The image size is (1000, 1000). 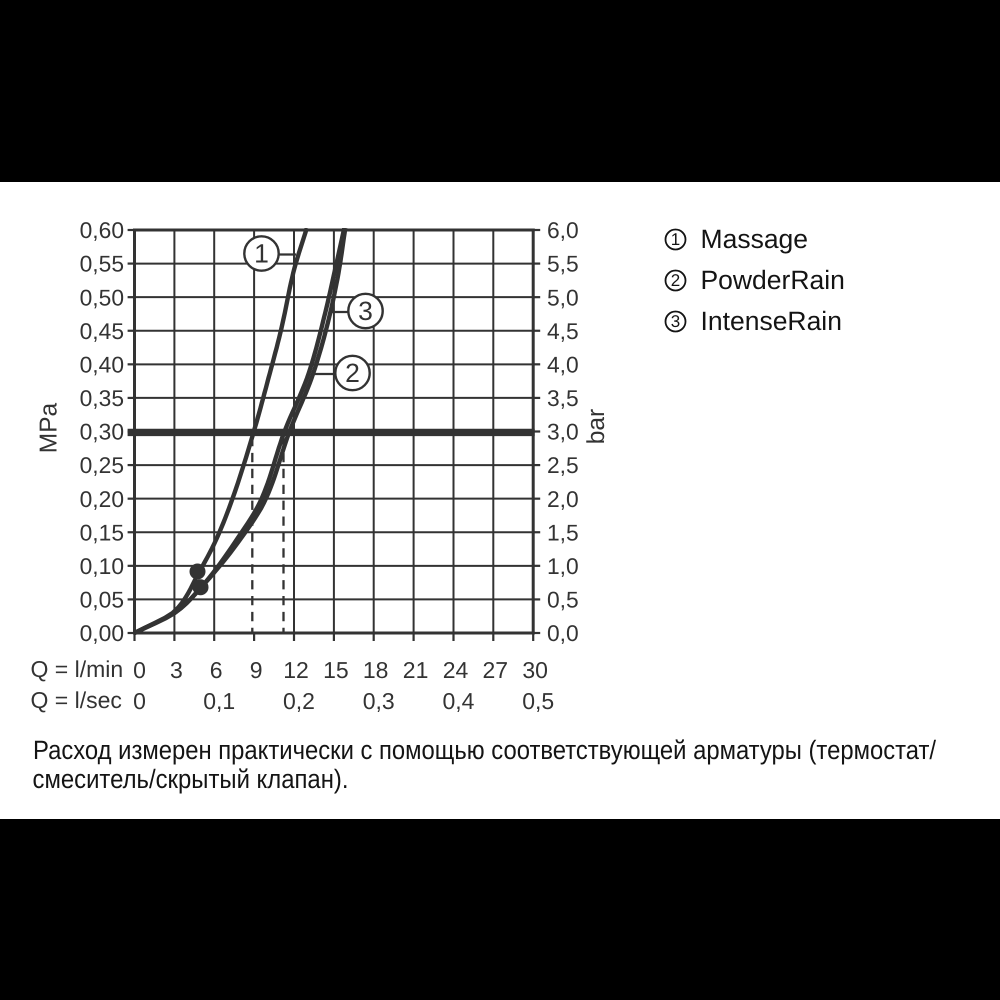 What do you see at coordinates (416, 670) in the screenshot?
I see `svg-text: 21` at bounding box center [416, 670].